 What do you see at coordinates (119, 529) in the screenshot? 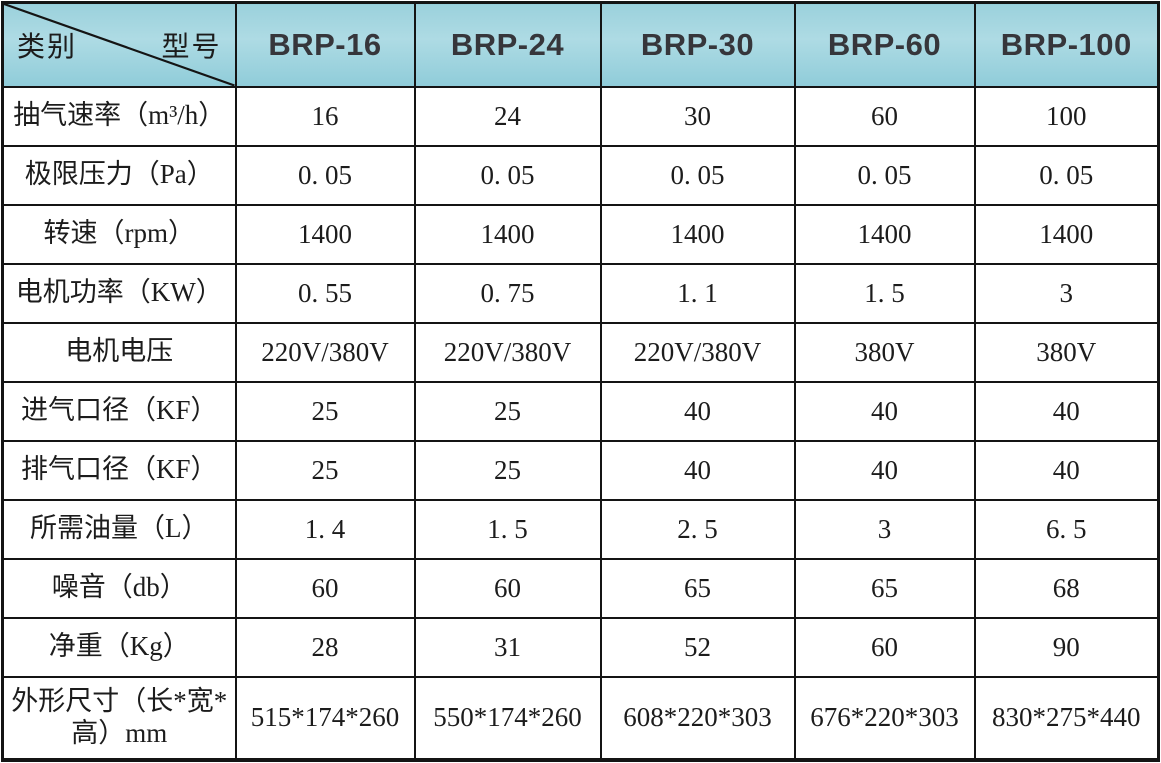
I see `row-label: 所需油量（L）` at bounding box center [119, 529].